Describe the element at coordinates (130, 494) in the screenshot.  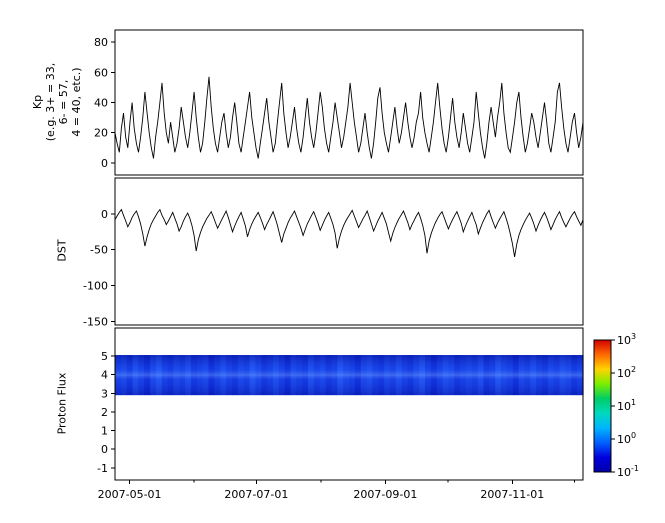
I see `x-tick-label: 2007-05-01` at that location.